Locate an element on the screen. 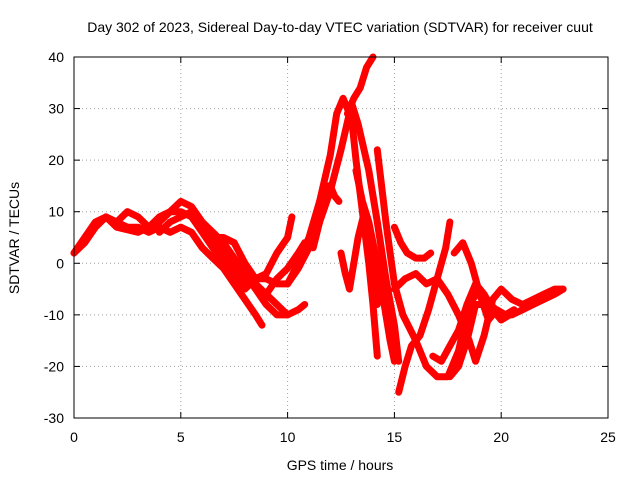 Image resolution: width=640 pixels, height=480 pixels. series-line-sat-m is located at coordinates (412, 242).